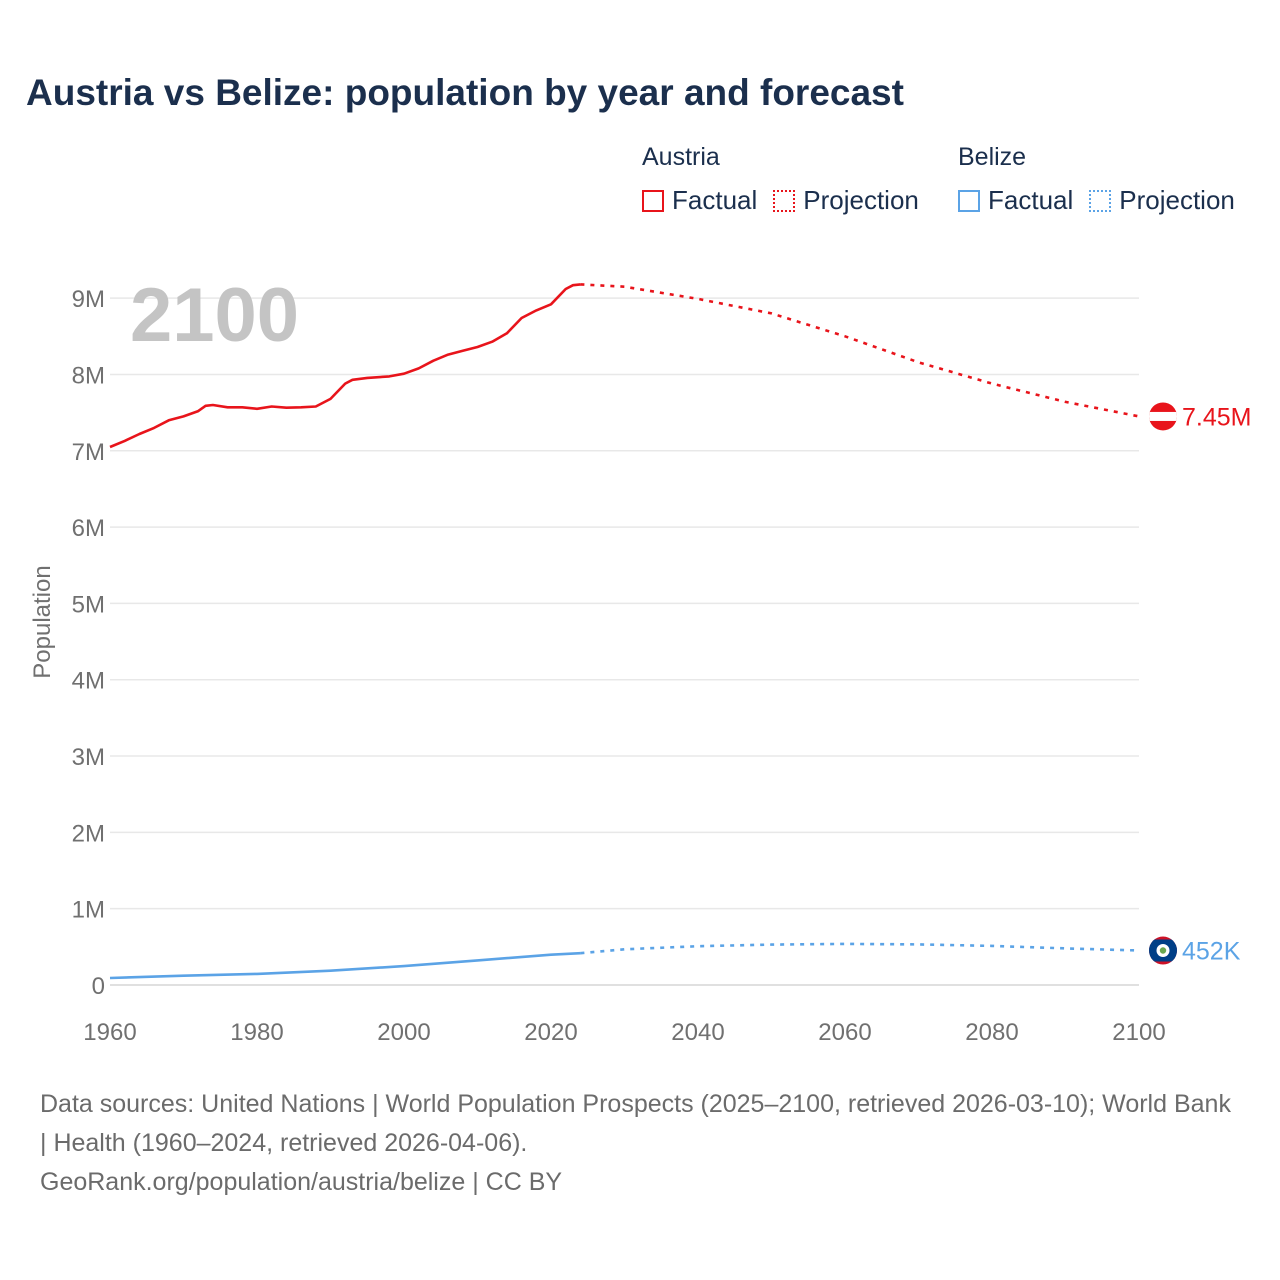  I want to click on legend-group-austria: Austria Factual Projection, so click(788, 179).